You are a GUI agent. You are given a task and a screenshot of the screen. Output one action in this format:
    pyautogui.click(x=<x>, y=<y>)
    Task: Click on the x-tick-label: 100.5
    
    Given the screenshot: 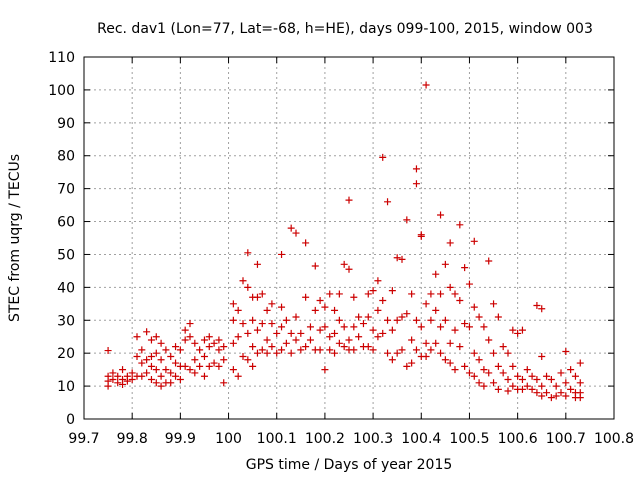 What is the action you would take?
    pyautogui.click(x=469, y=439)
    